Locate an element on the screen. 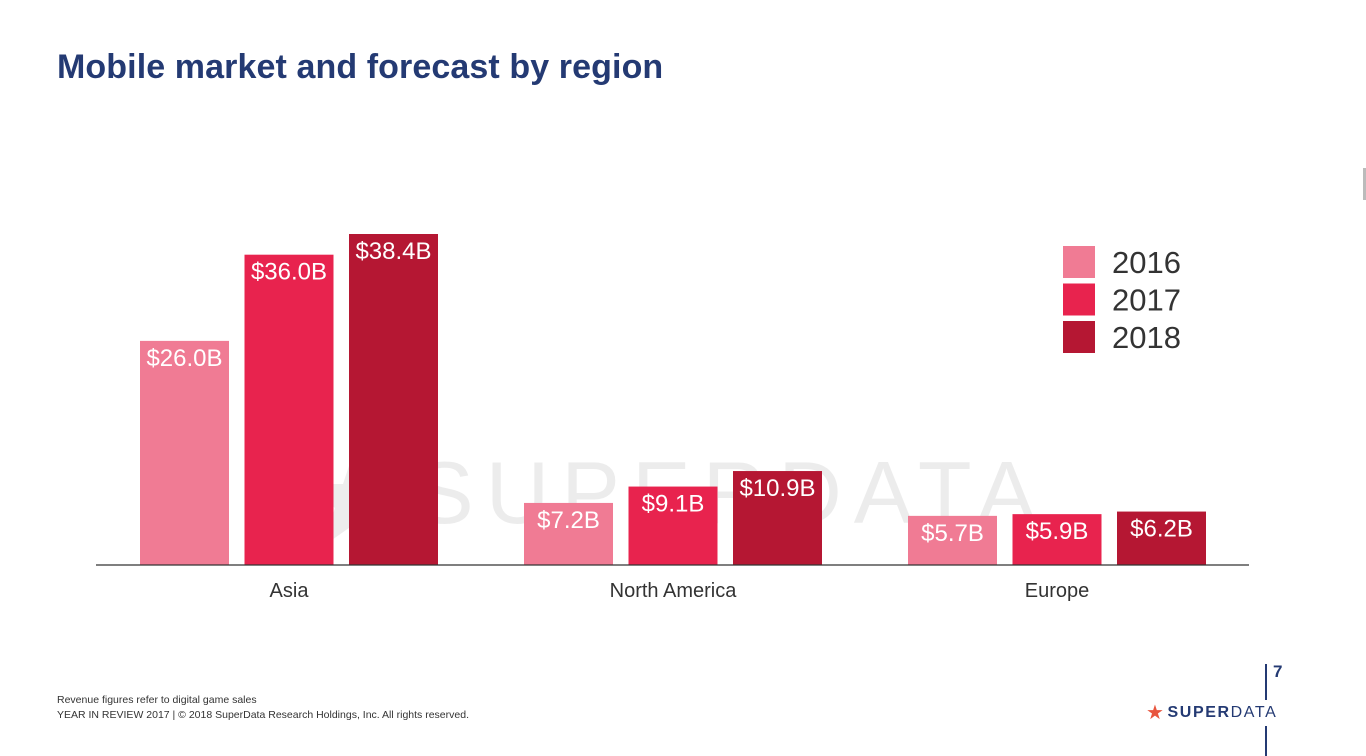 Image resolution: width=1366 pixels, height=756 pixels. bar-value-label: $26.0B is located at coordinates (184, 358).